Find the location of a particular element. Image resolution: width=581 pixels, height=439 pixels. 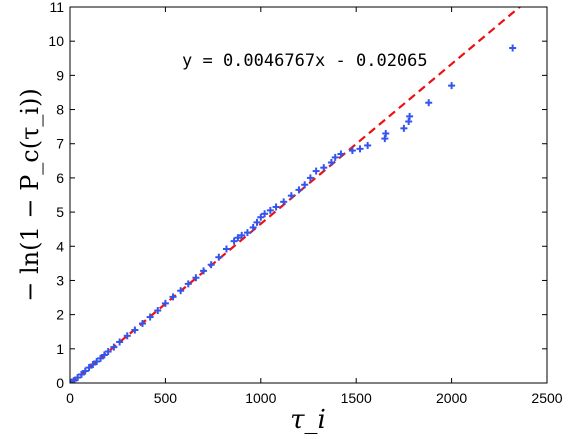

y-tick-label: 1 is located at coordinates (60, 349).